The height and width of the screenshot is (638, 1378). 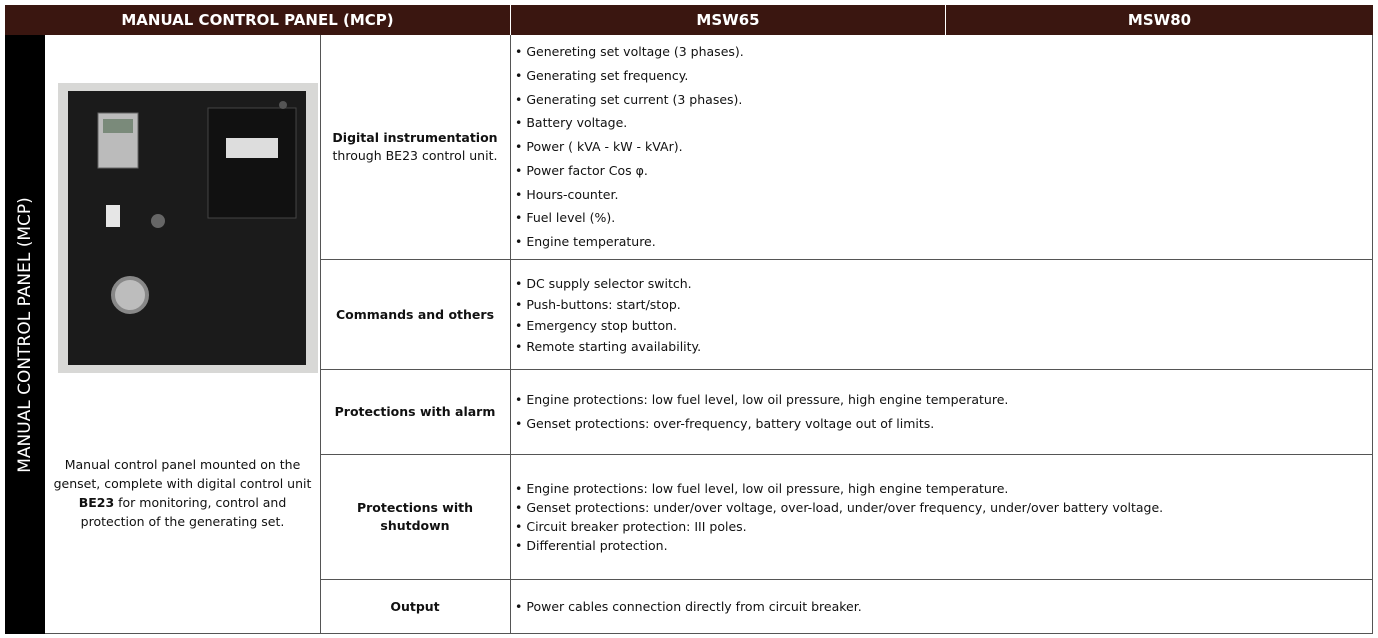 I want to click on row-label-bold: Digital instrumentation, so click(x=415, y=137).